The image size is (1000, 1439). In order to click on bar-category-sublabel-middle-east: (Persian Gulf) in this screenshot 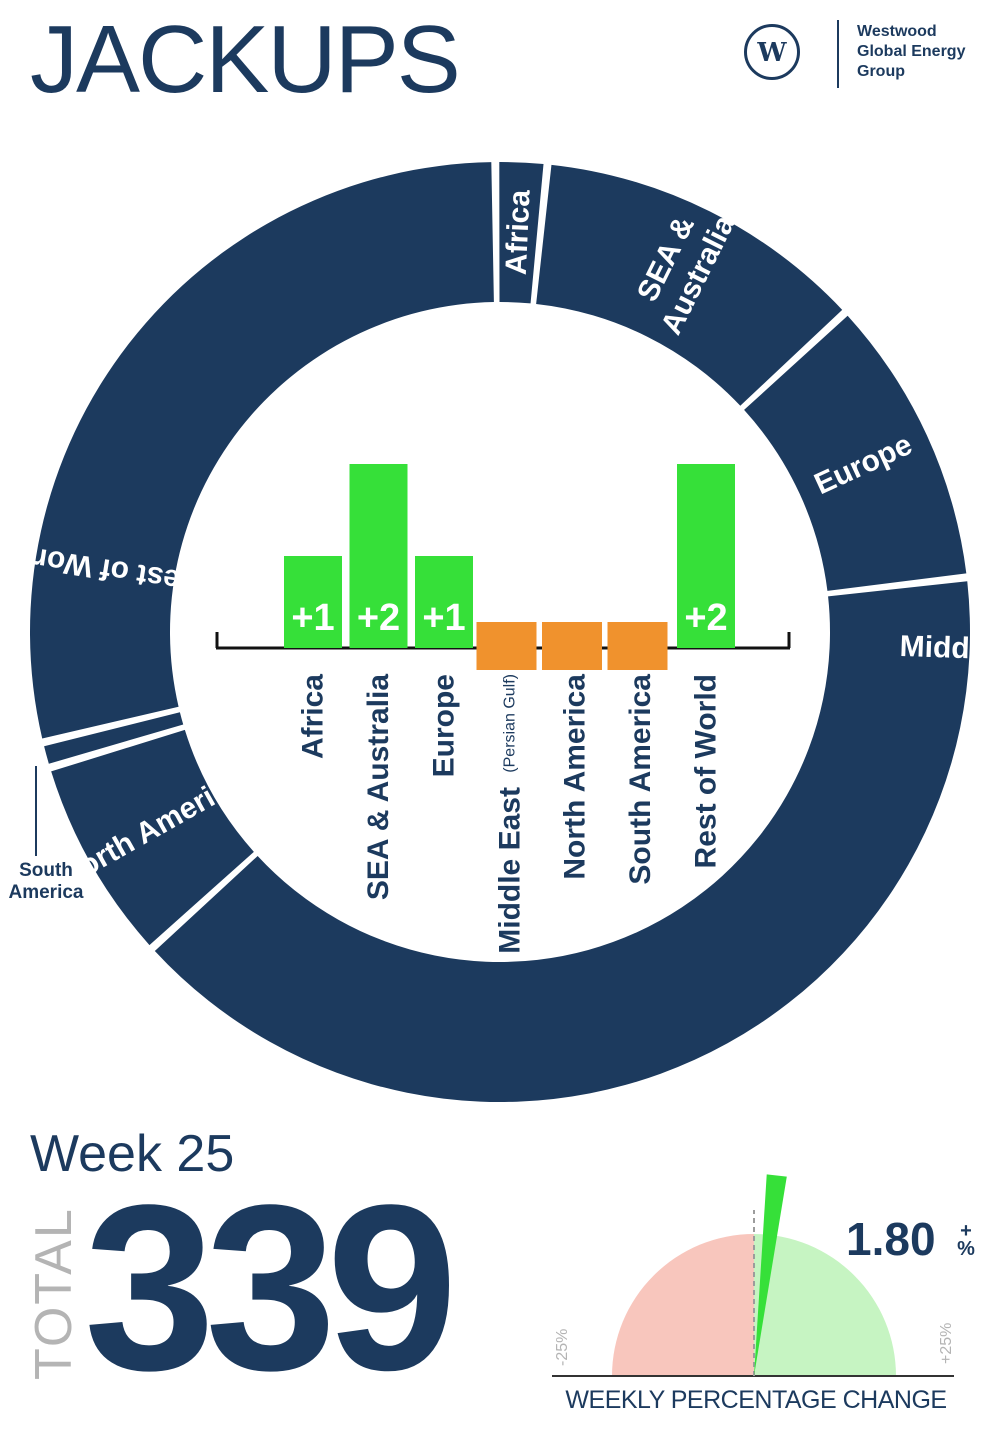, I will do `click(509, 723)`.